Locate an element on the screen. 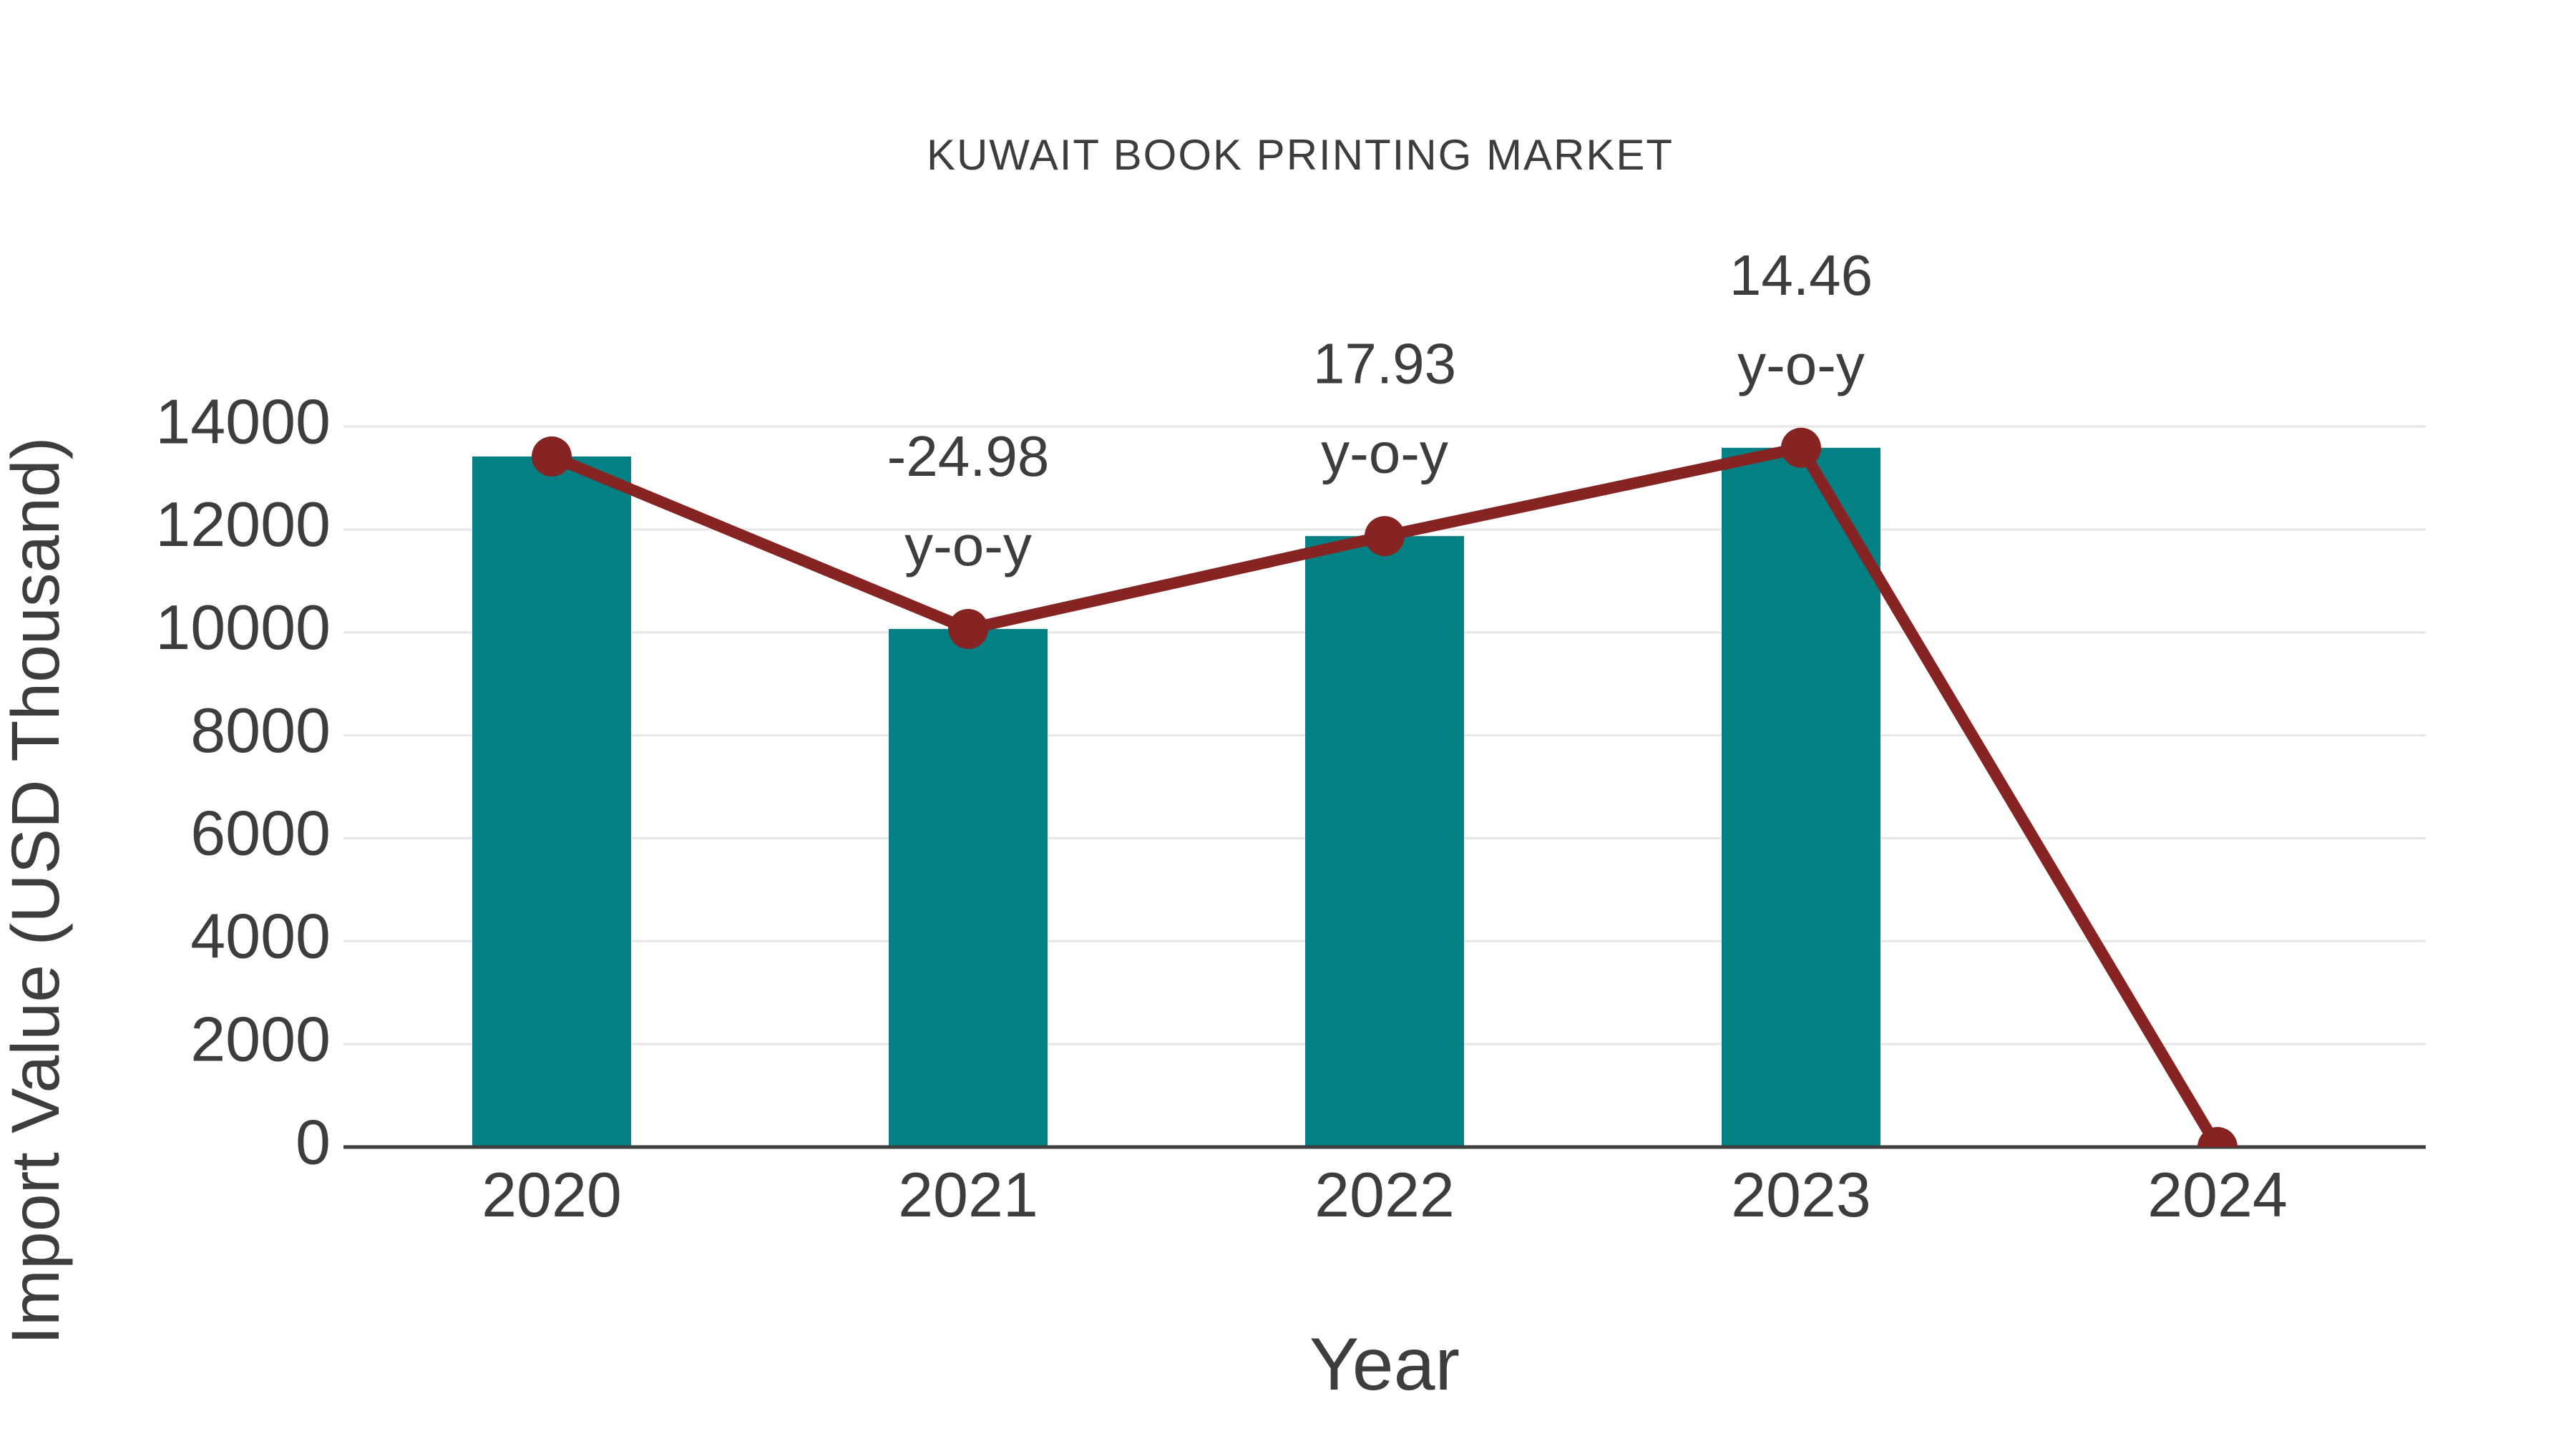 The image size is (2576, 1449). marker-2021 is located at coordinates (968, 629).